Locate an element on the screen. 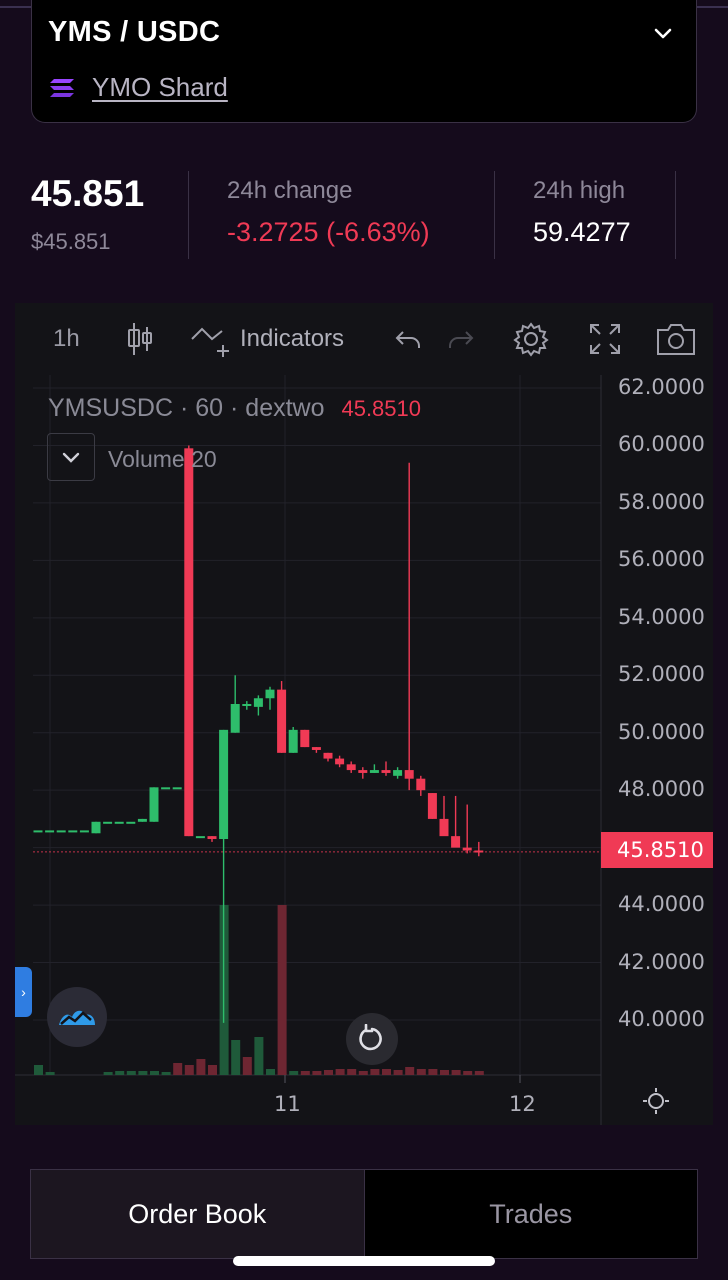  tradingview-logo-icon is located at coordinates (77, 1017).